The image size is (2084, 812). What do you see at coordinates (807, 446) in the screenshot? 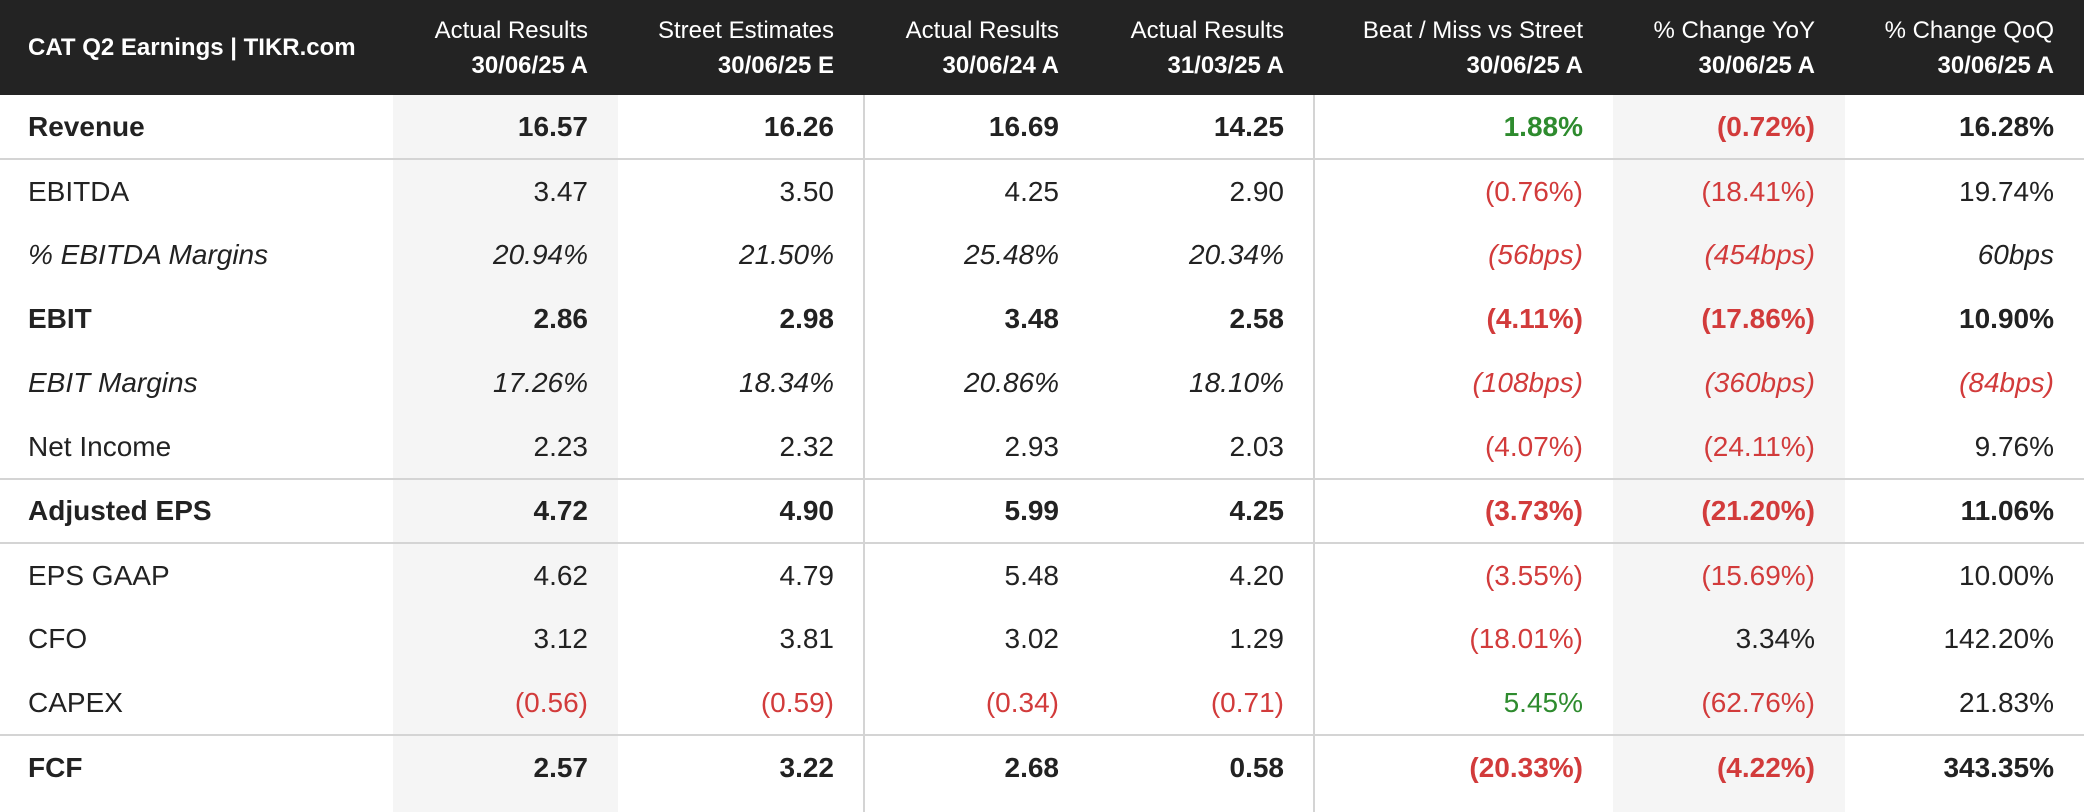
I see `table-cell: 2.32` at bounding box center [807, 446].